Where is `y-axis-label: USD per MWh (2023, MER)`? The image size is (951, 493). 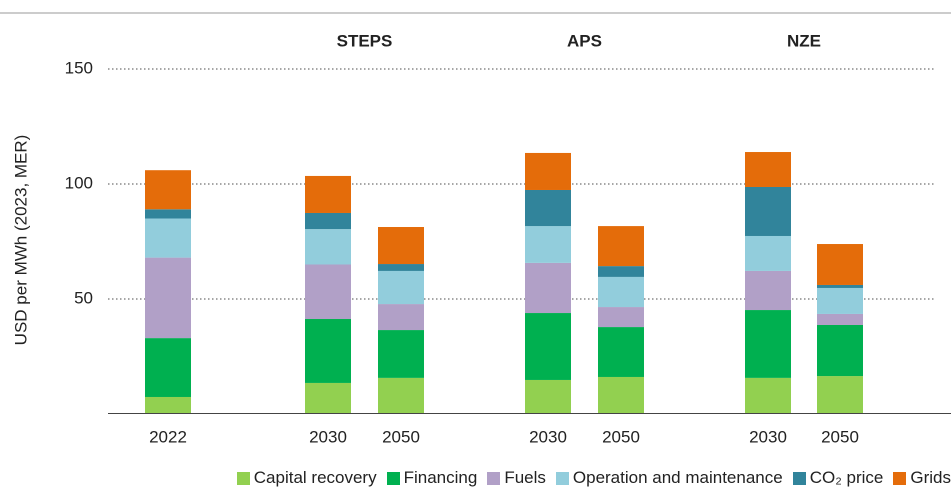
y-axis-label: USD per MWh (2023, MER) is located at coordinates (20, 240).